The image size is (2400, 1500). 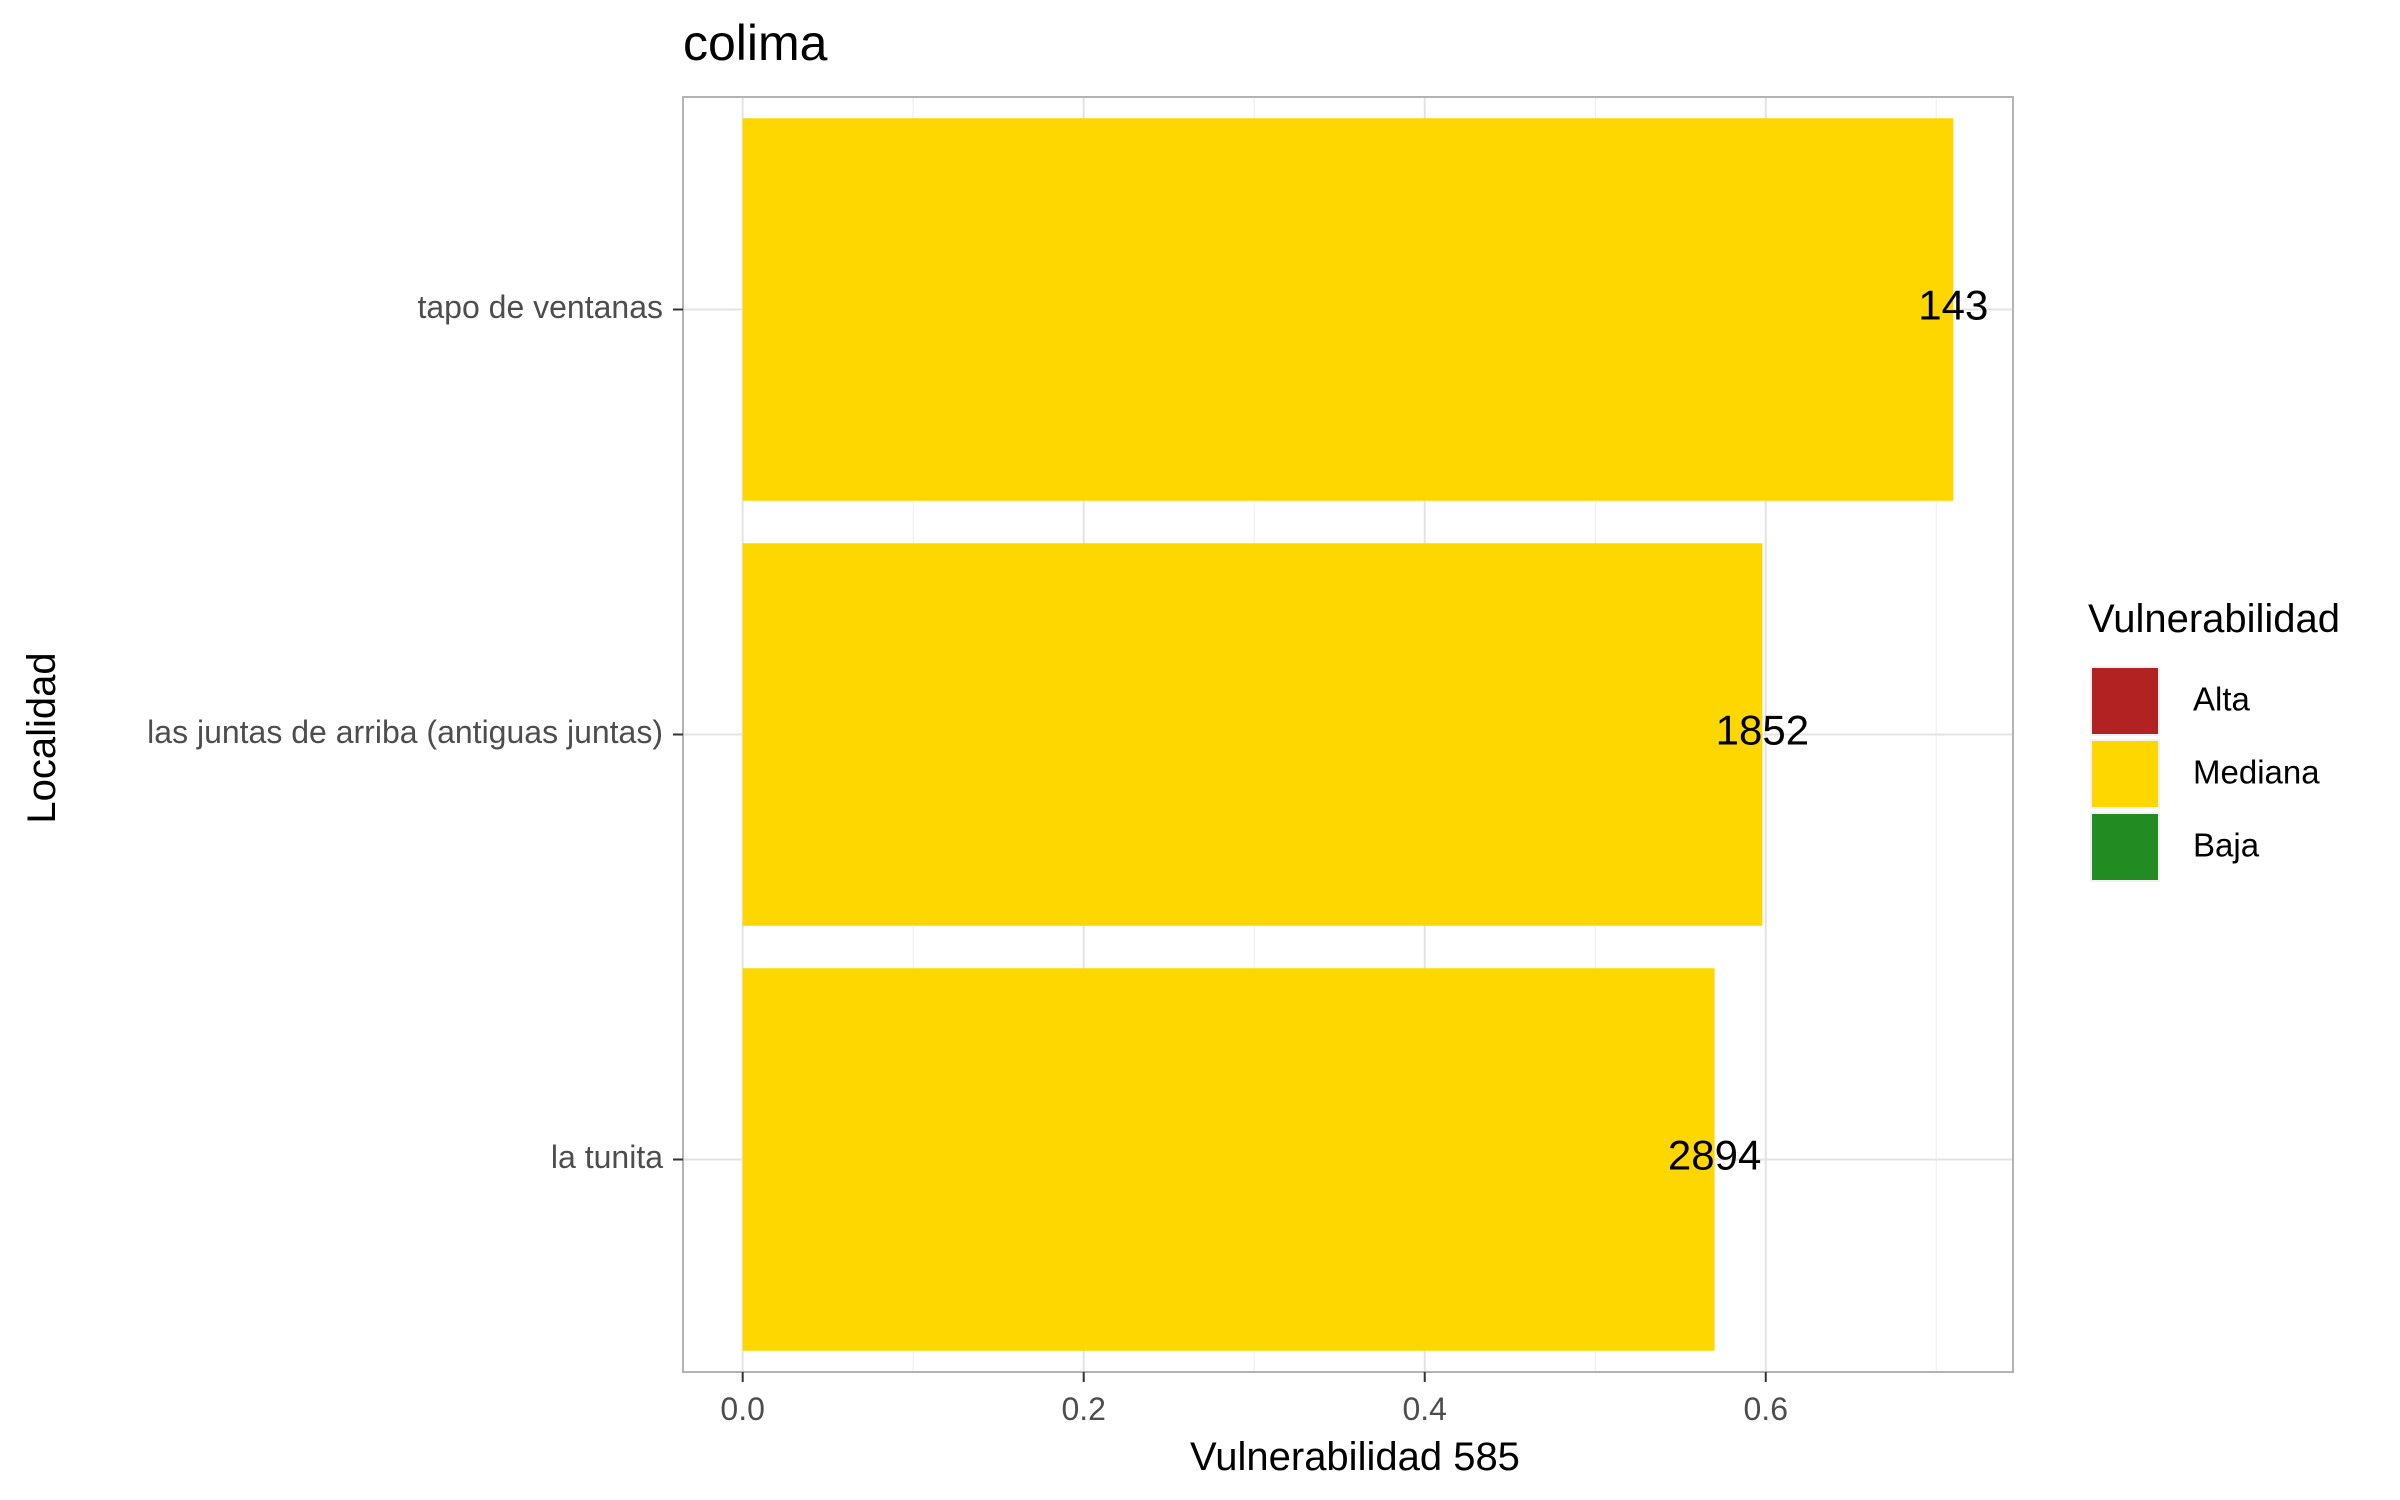 I want to click on legend: Vulnerabilidad Alta Mediana Baja, so click(x=2214, y=739).